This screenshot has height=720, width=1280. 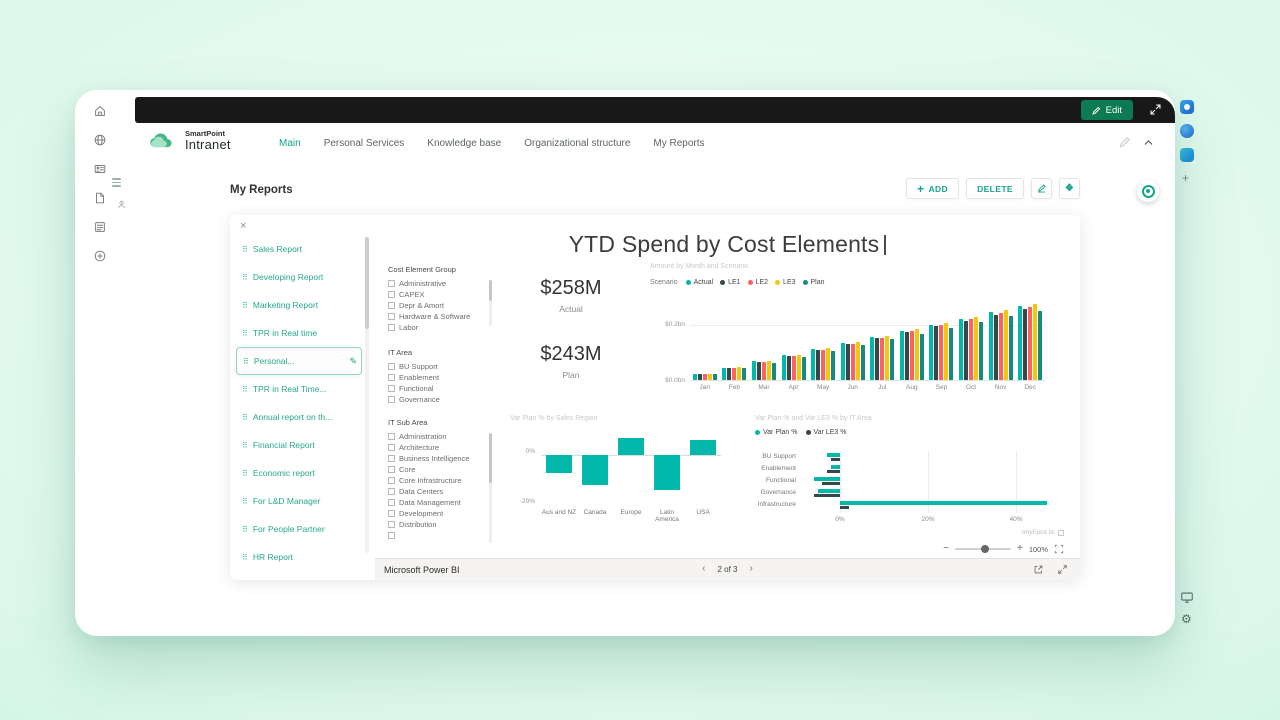 What do you see at coordinates (100, 169) in the screenshot?
I see `id-card-icon` at bounding box center [100, 169].